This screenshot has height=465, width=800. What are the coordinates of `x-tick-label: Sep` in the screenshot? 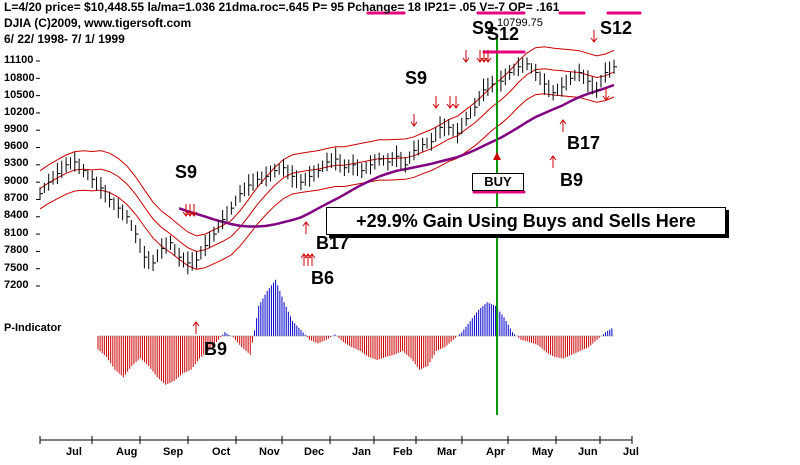 It's located at (173, 452).